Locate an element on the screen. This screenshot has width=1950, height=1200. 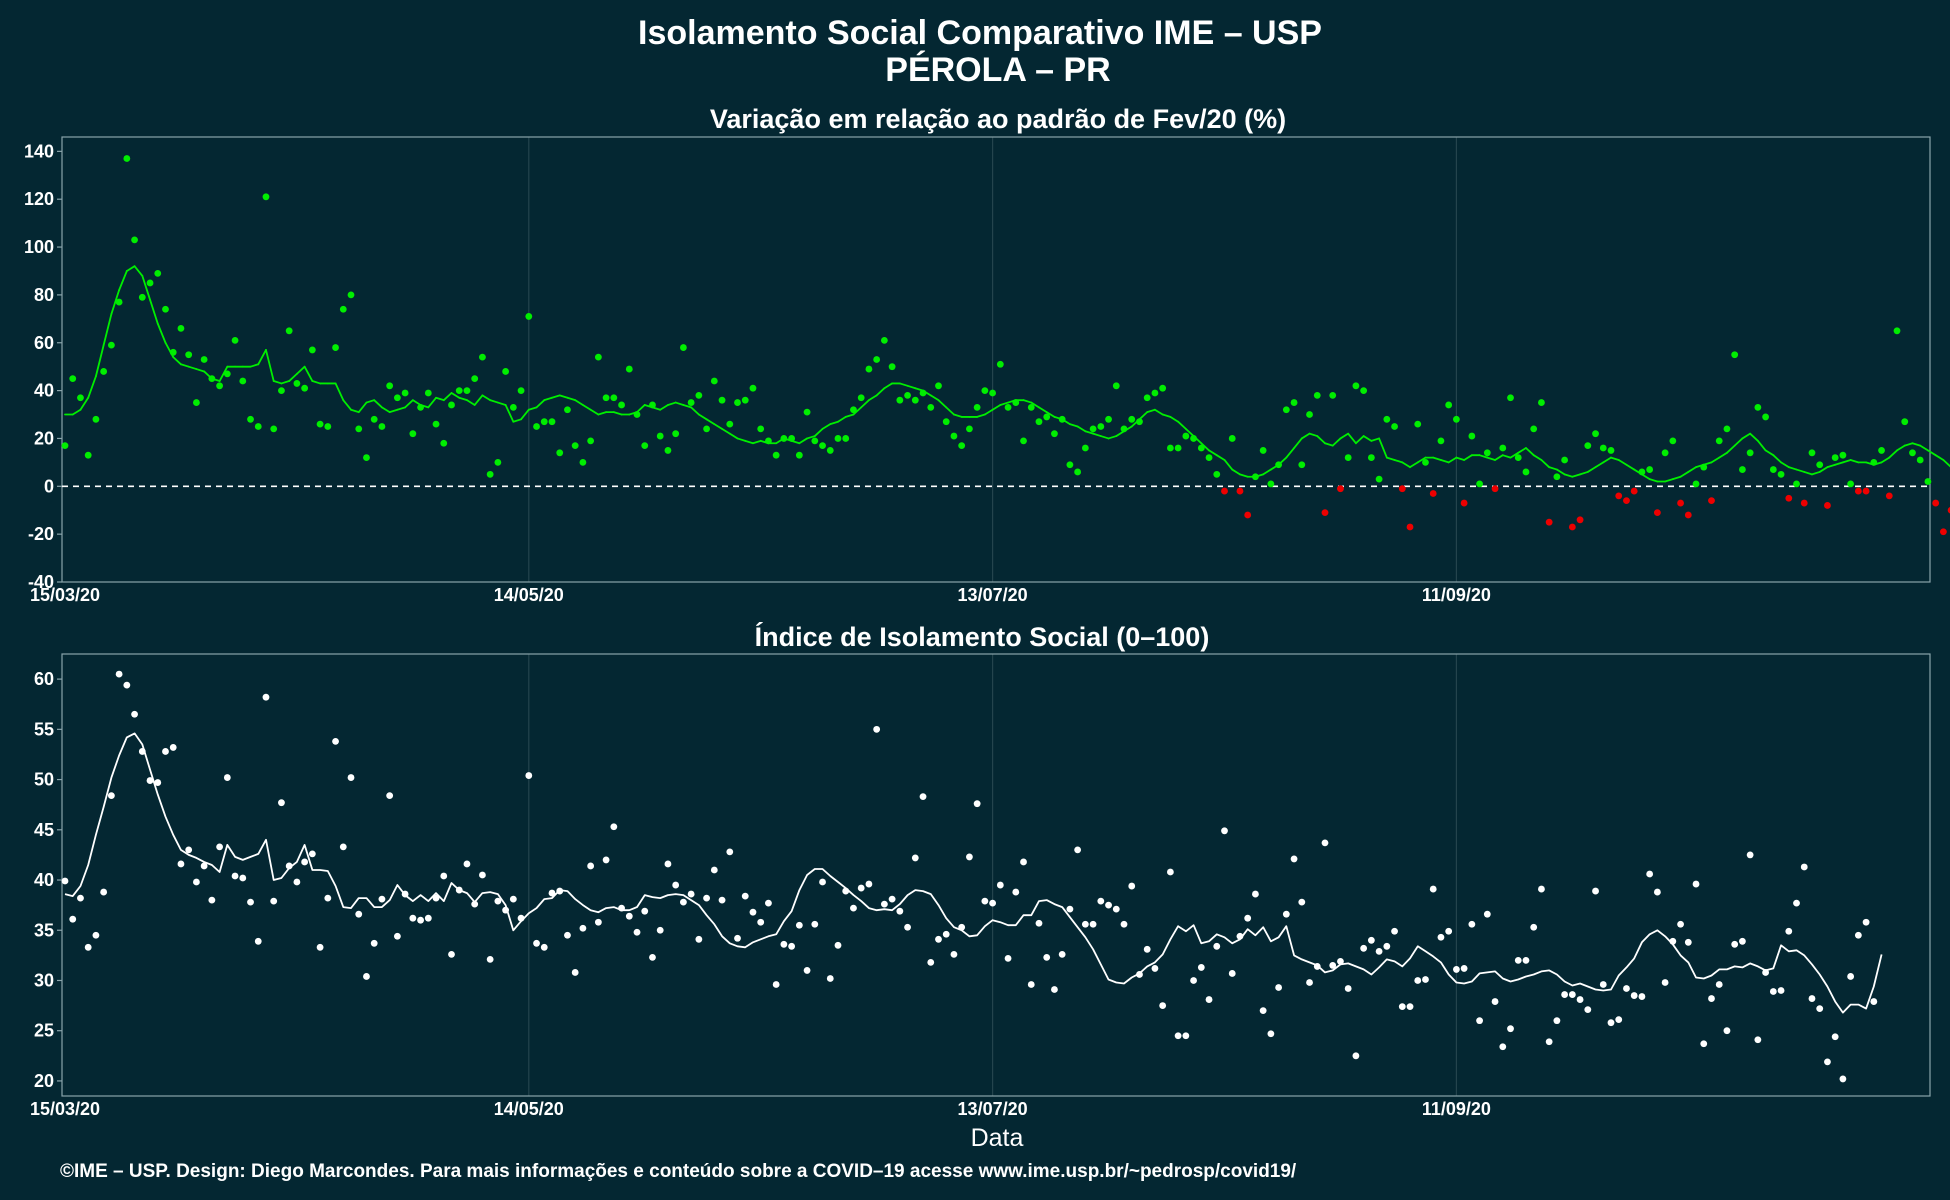
x-tick-label: 15/03/20 is located at coordinates (65, 595).